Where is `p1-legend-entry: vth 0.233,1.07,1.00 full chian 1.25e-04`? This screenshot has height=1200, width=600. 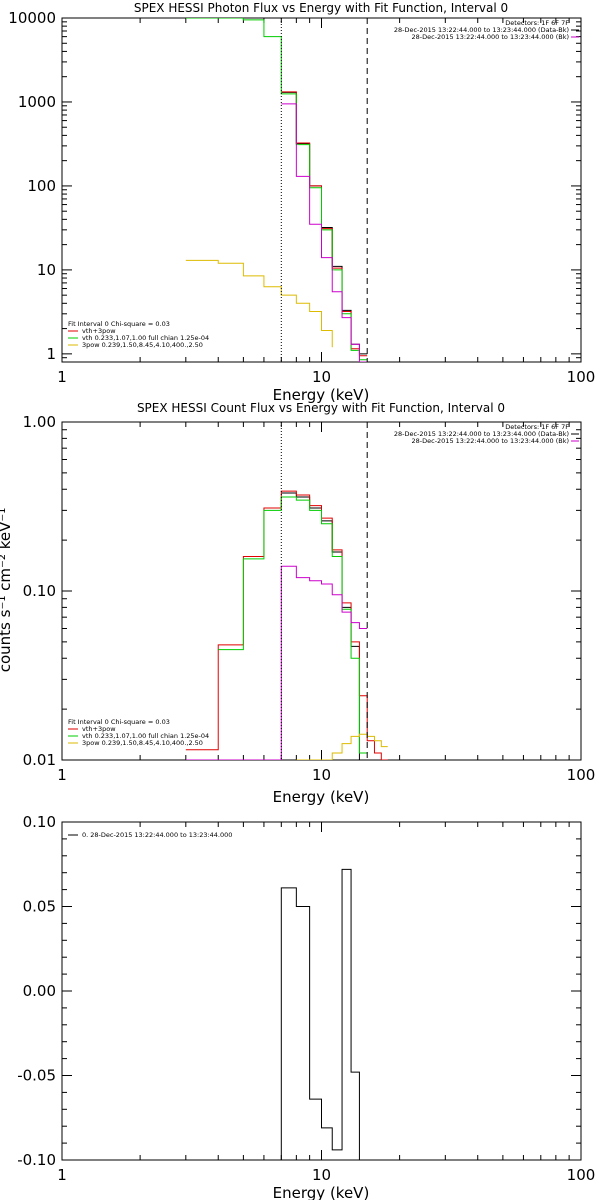 p1-legend-entry: vth 0.233,1.07,1.00 full chian 1.25e-04 is located at coordinates (145, 736).